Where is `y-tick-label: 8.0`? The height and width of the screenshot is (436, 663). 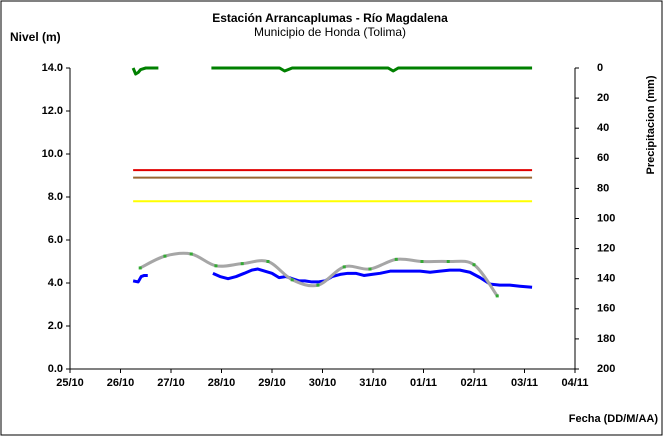
y-tick-label: 8.0 is located at coordinates (55, 197).